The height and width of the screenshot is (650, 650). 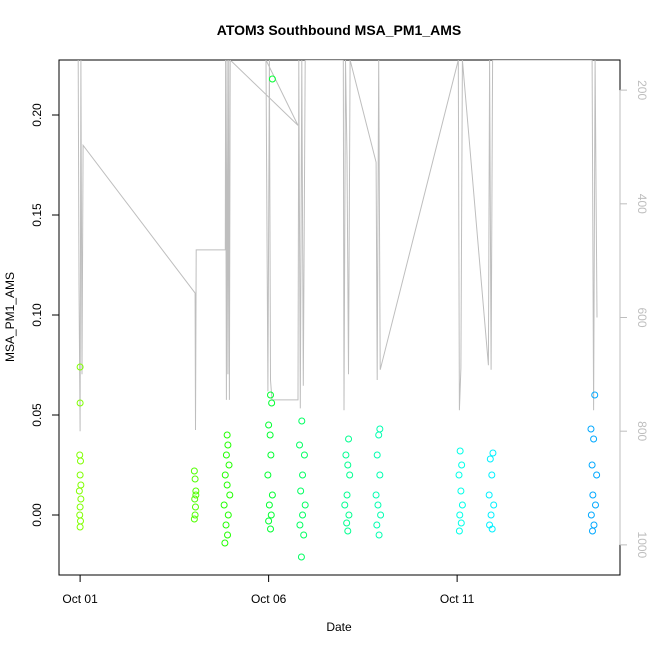 I want to click on y-tick-label: 0.10, so click(x=37, y=315).